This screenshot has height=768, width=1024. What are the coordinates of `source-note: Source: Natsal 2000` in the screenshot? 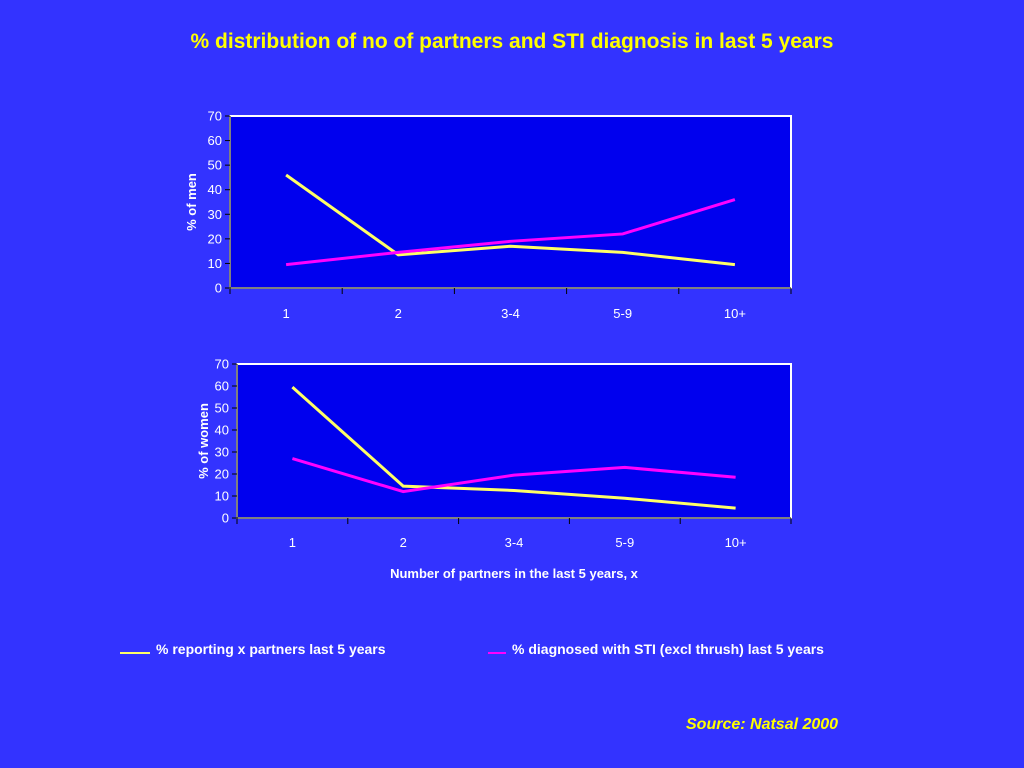 It's located at (762, 724).